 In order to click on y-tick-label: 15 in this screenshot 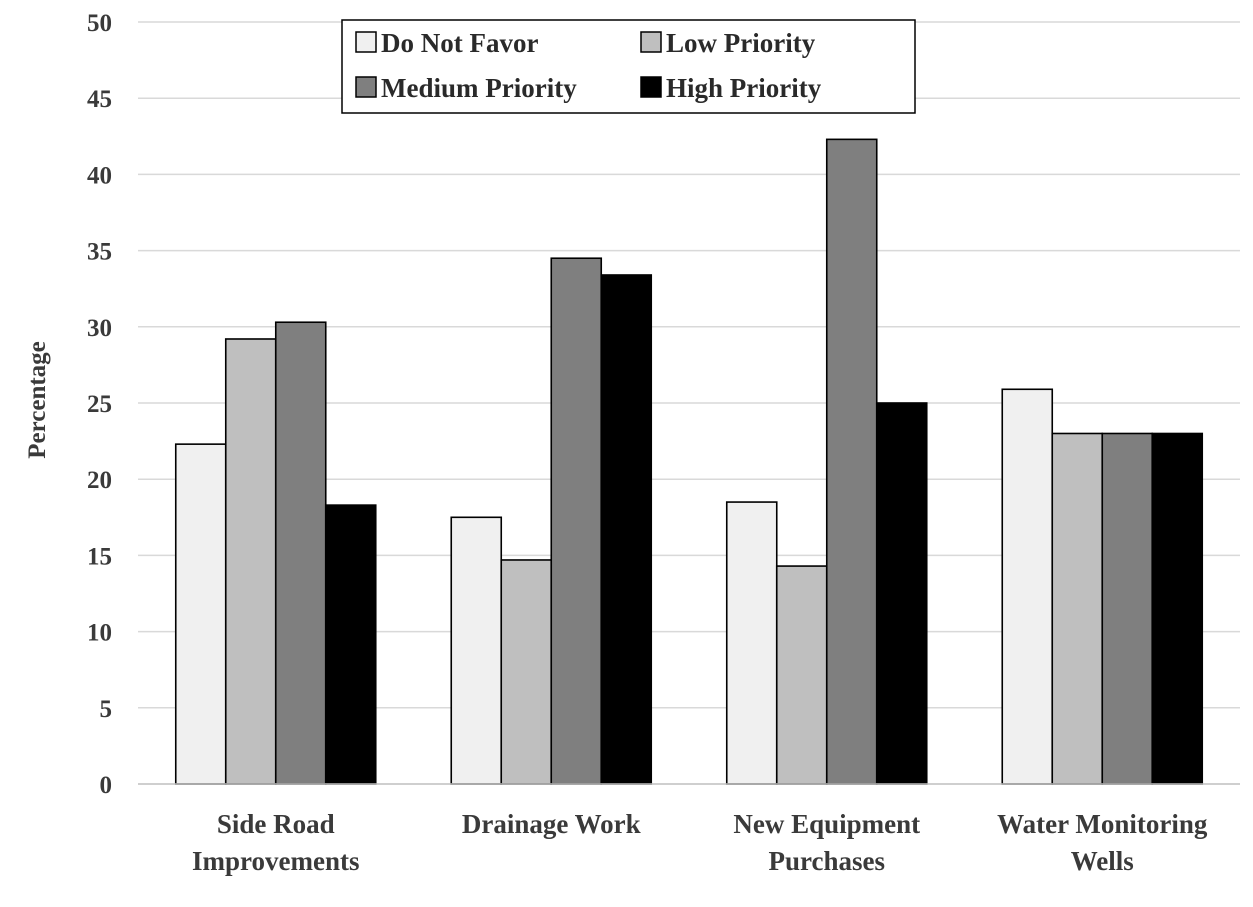, I will do `click(99, 556)`.